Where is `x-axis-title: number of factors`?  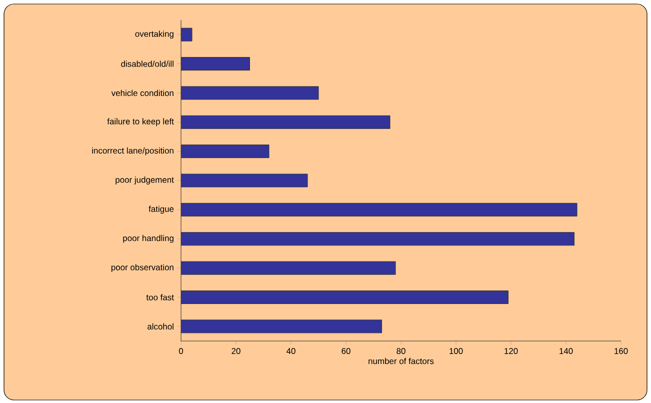
x-axis-title: number of factors is located at coordinates (401, 361).